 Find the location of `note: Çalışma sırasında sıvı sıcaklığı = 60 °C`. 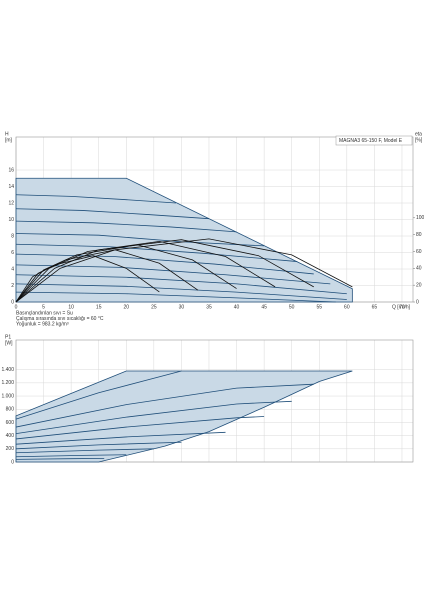

note: Çalışma sırasında sıvı sıcaklığı = 60 °C is located at coordinates (60, 319).